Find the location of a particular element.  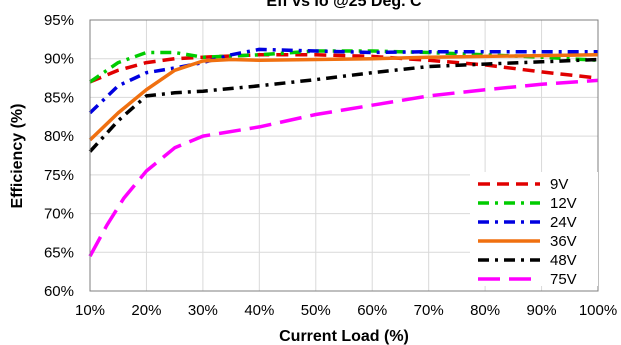

legend-label: 9V is located at coordinates (559, 184).